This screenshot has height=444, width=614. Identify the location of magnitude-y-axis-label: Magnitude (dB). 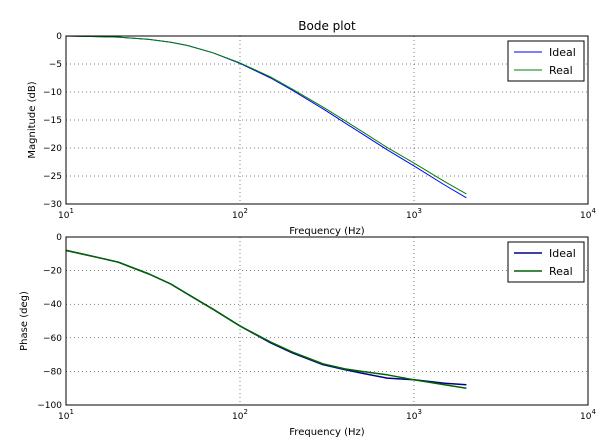
(32, 119).